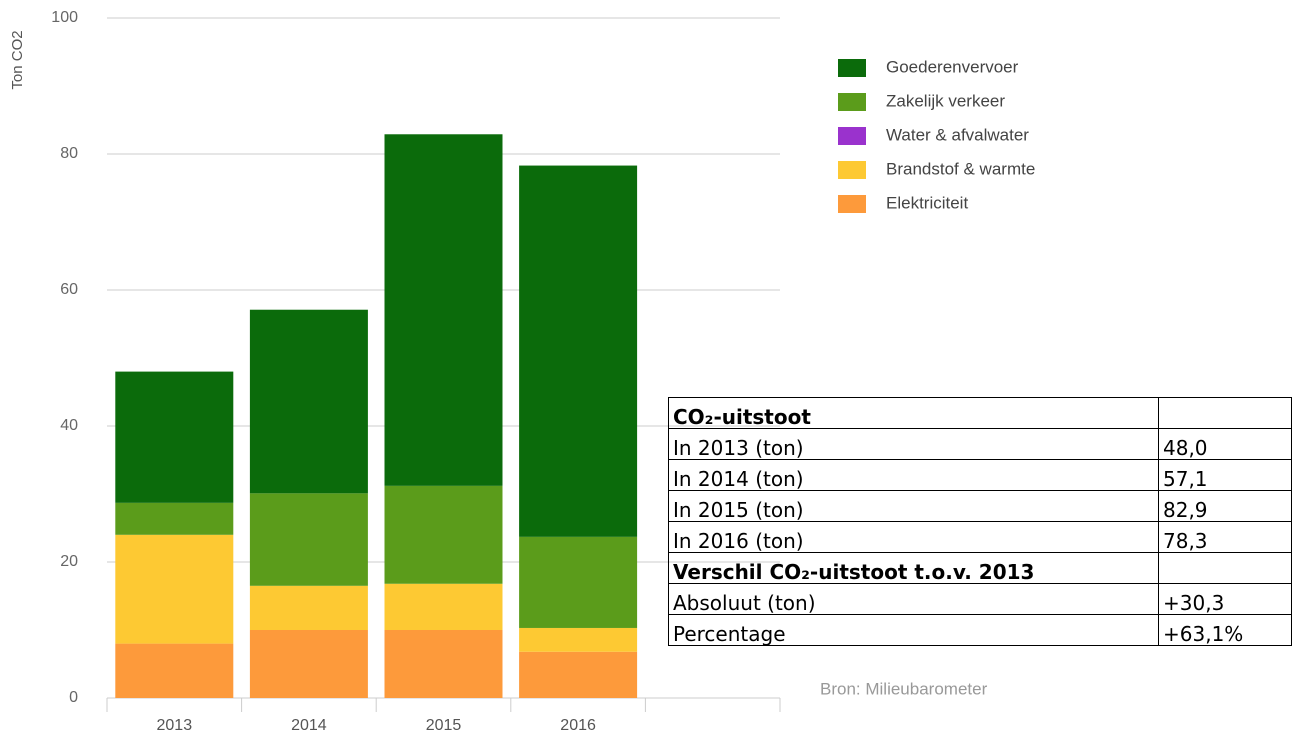 This screenshot has width=1293, height=734. Describe the element at coordinates (69, 289) in the screenshot. I see `y-tick-label: 60` at that location.